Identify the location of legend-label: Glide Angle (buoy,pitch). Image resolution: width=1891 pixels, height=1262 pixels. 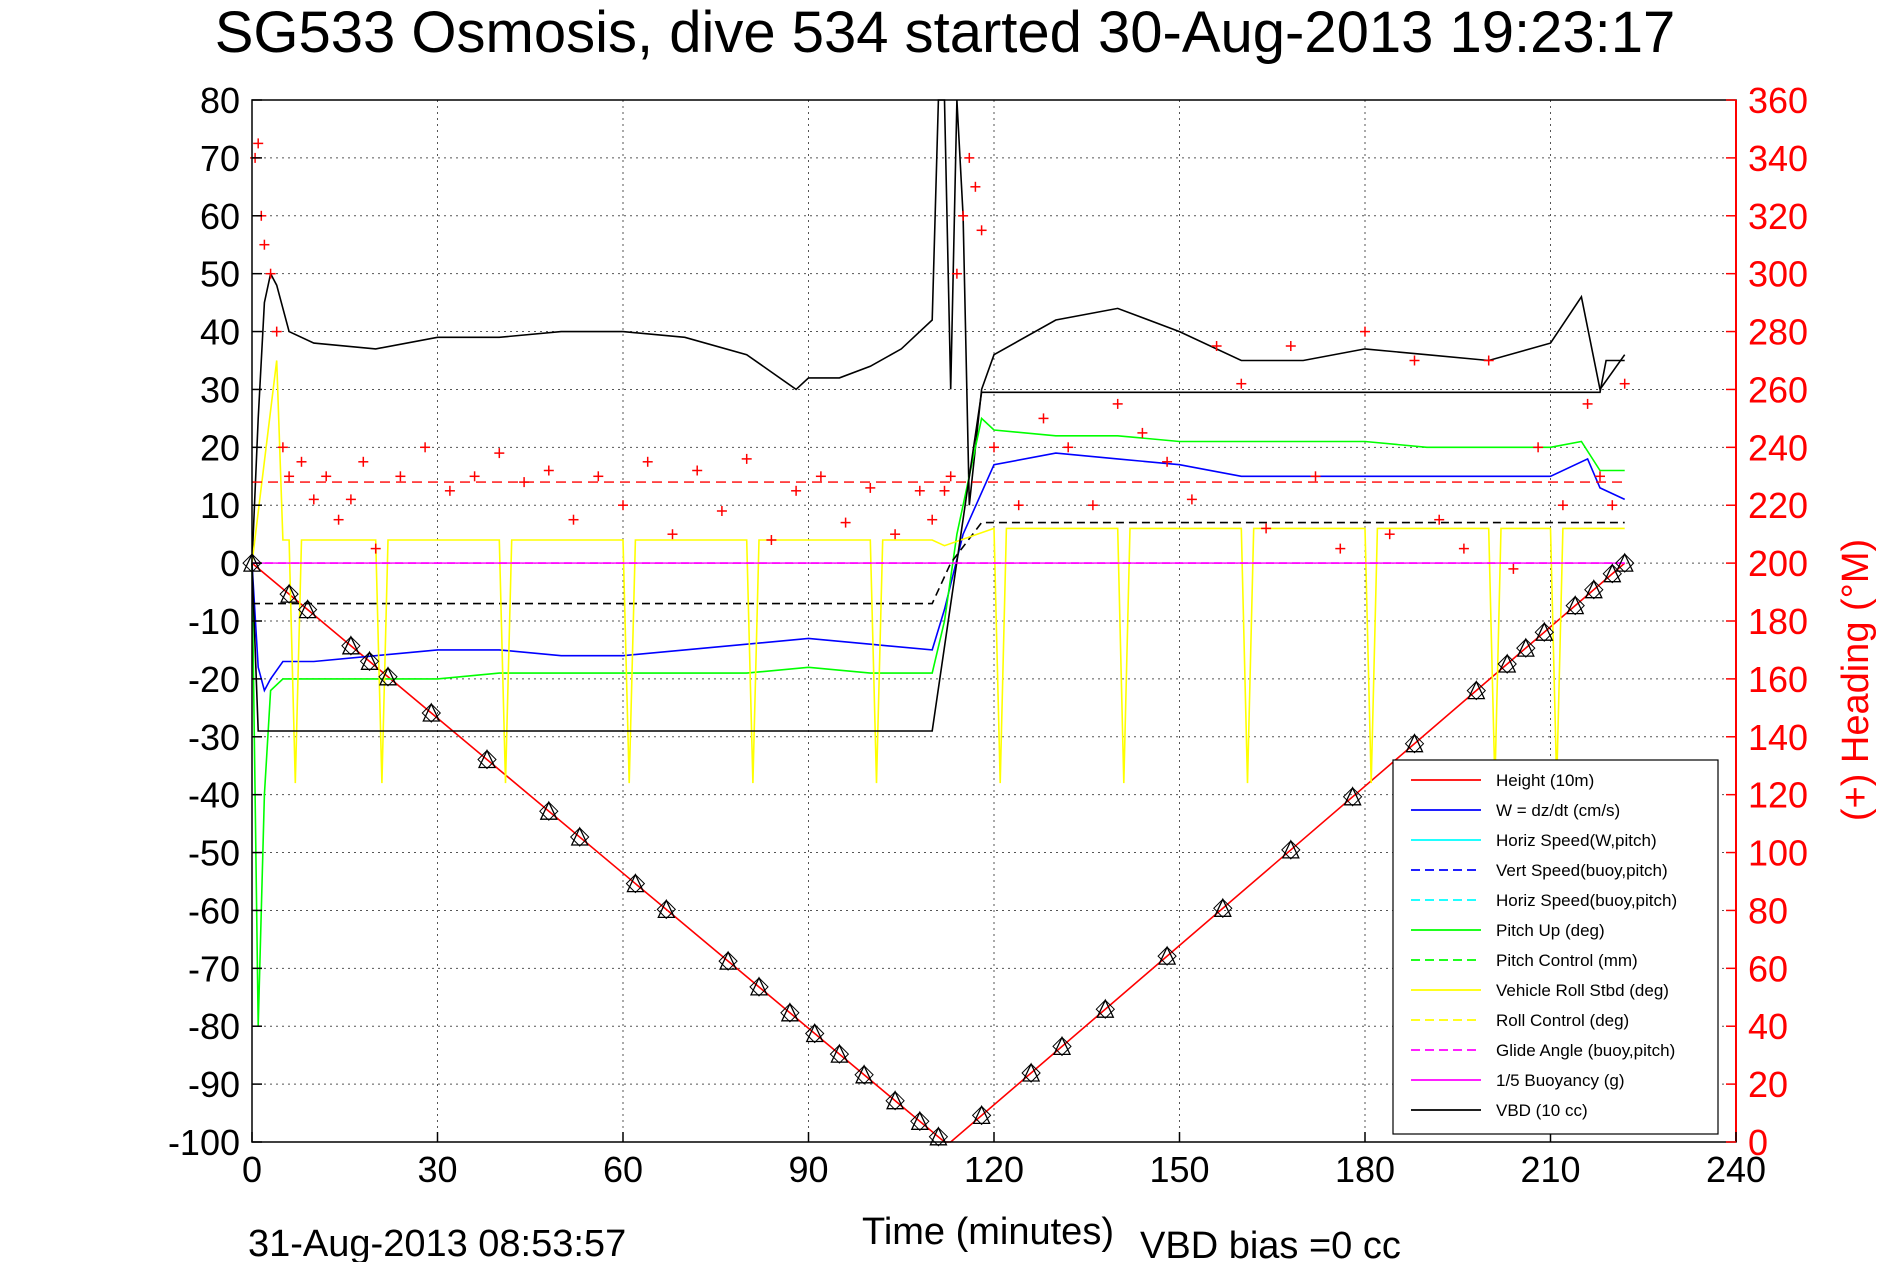
(1585, 1050).